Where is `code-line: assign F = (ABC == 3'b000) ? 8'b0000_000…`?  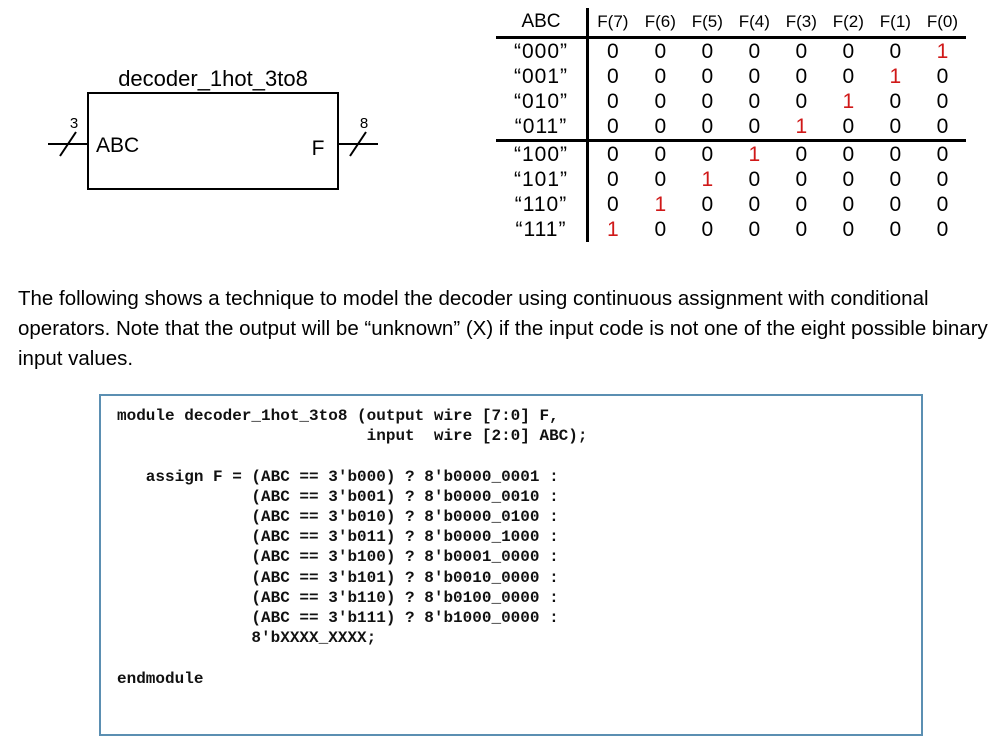
code-line: assign F = (ABC == 3'b000) ? 8'b0000_000… is located at coordinates (338, 476).